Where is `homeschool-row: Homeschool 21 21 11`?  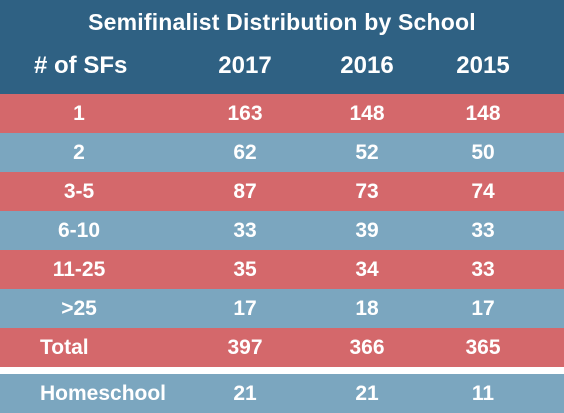 homeschool-row: Homeschool 21 21 11 is located at coordinates (282, 393).